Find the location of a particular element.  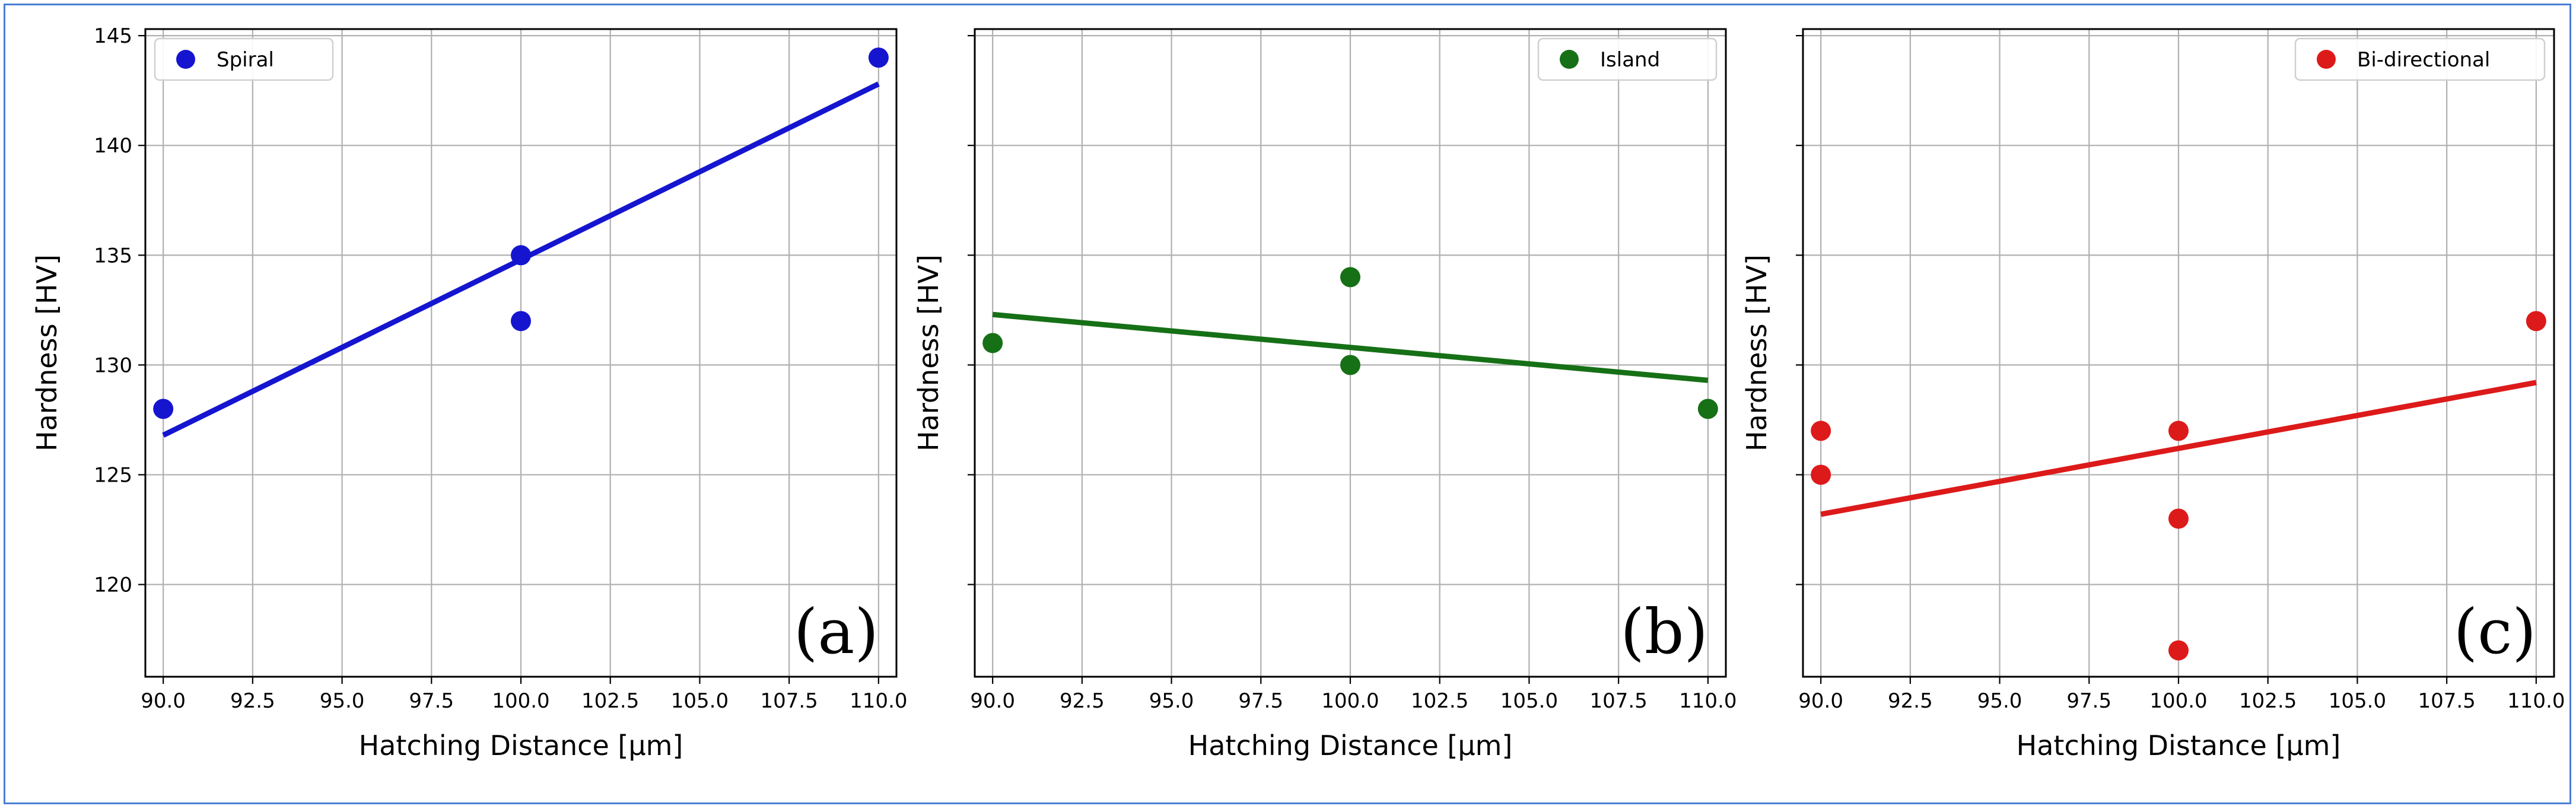

y-tick-label: 120 is located at coordinates (113, 585).